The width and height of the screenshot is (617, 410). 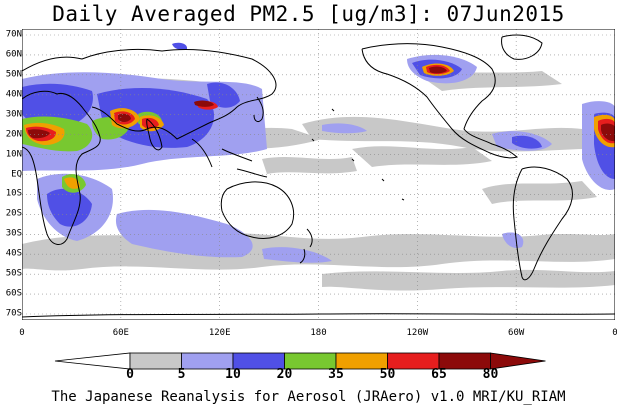 What do you see at coordinates (13, 213) in the screenshot?
I see `lat-label: 20S` at bounding box center [13, 213].